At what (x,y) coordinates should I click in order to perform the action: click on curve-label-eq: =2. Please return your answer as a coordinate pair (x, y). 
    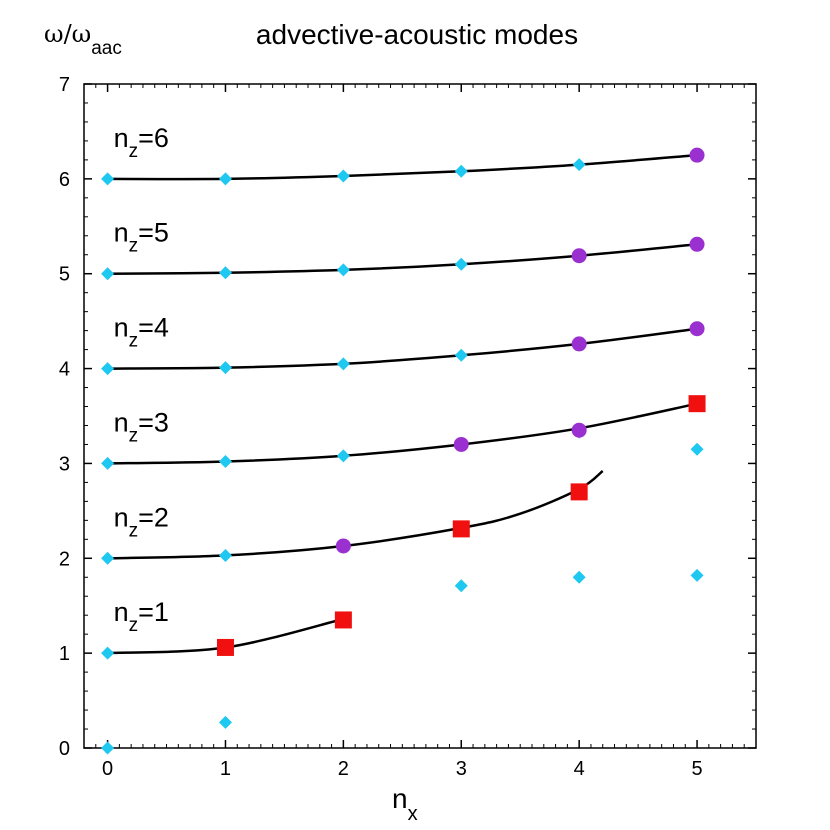
    Looking at the image, I should click on (153, 517).